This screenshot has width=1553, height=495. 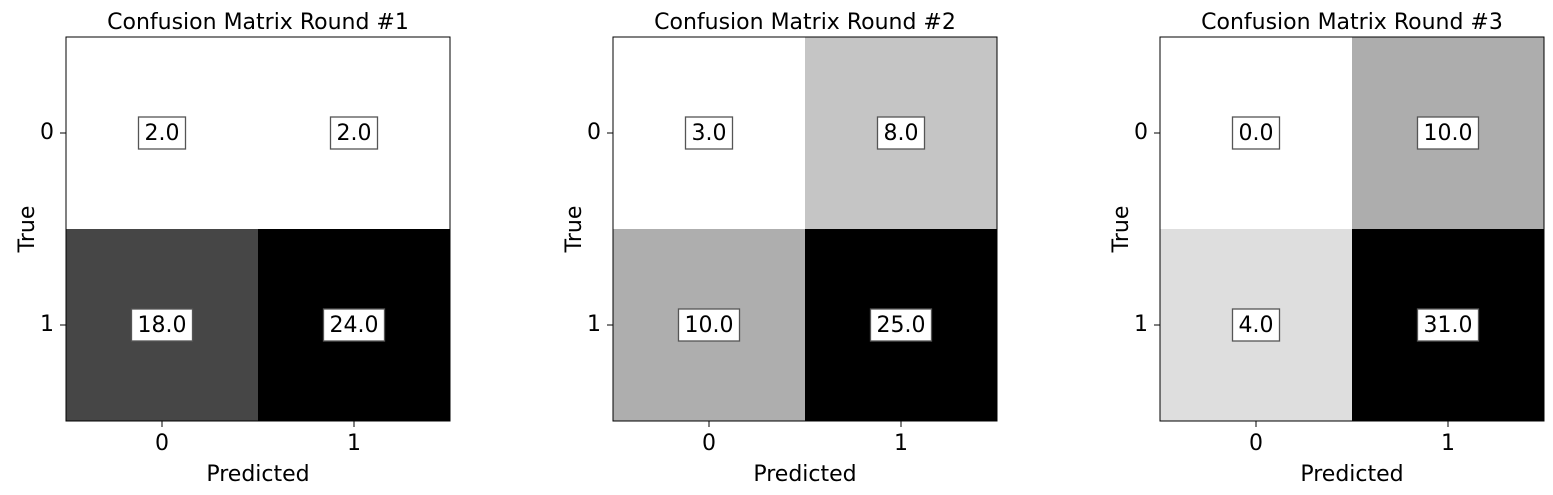 I want to click on cell-value-label: 25.0, so click(x=901, y=325).